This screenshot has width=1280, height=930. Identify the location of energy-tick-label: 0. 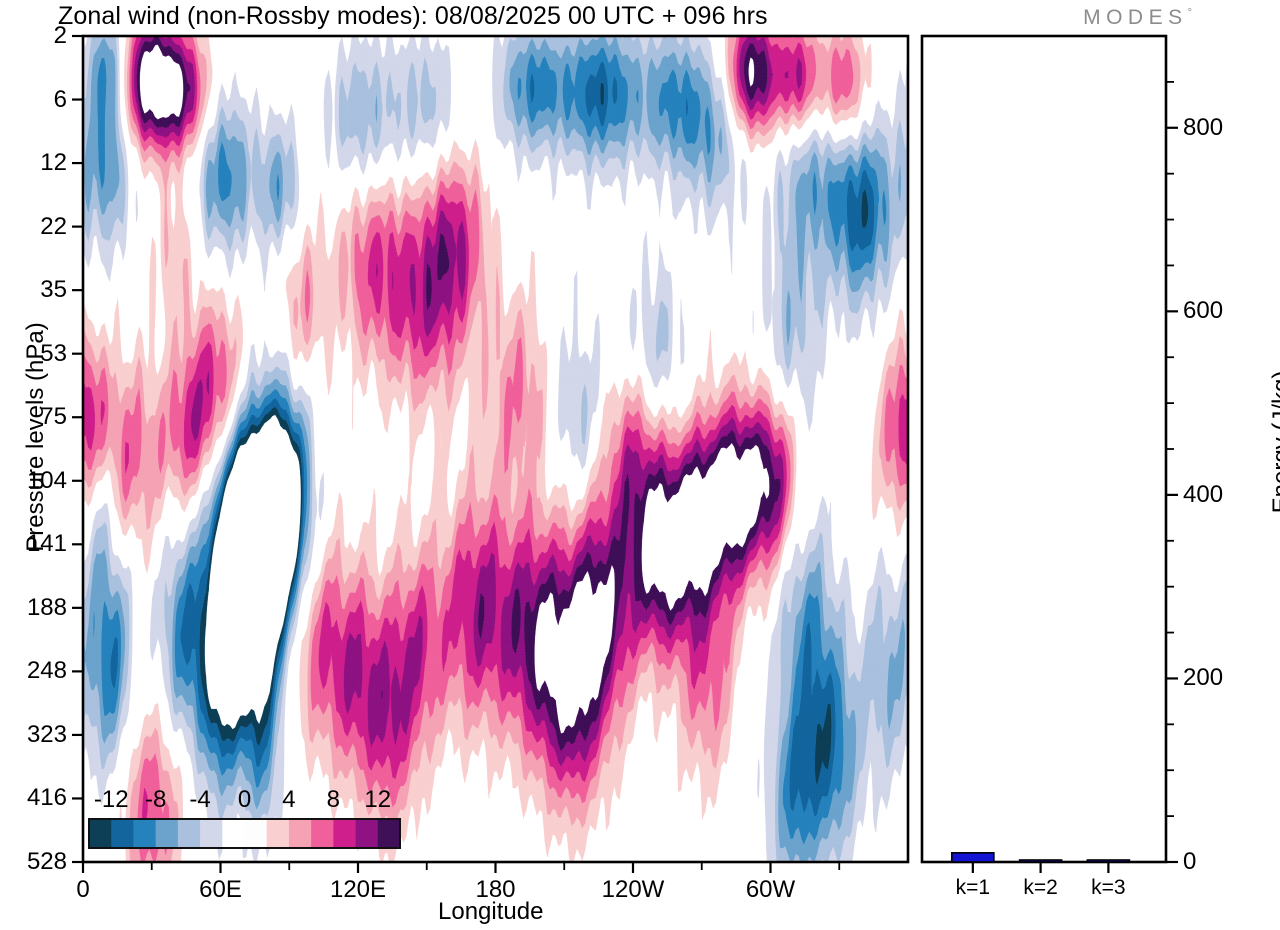
(1189, 862).